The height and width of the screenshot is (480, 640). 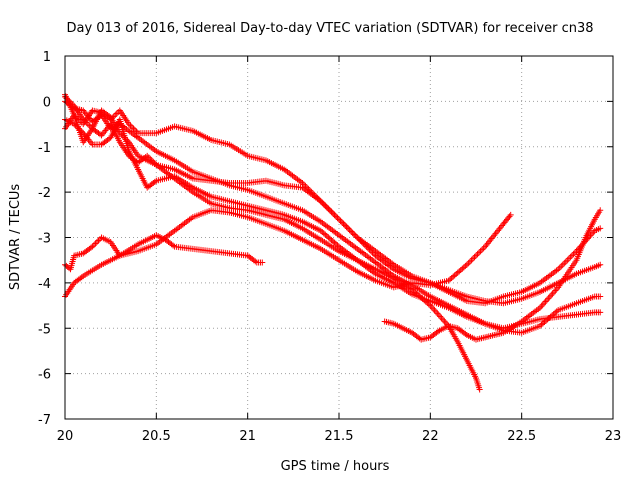 I want to click on x-tick-label: 21.5, so click(x=339, y=436).